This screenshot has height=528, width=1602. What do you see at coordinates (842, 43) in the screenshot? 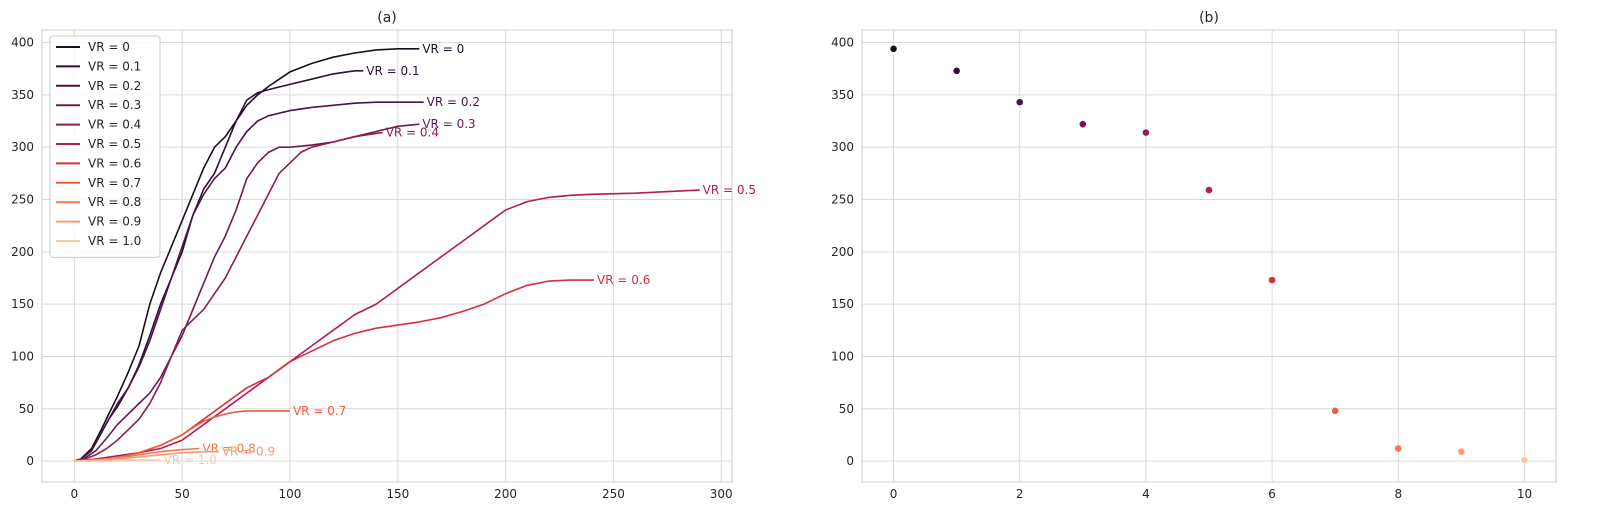
I see `panel-b-y-tick-label: 400` at bounding box center [842, 43].